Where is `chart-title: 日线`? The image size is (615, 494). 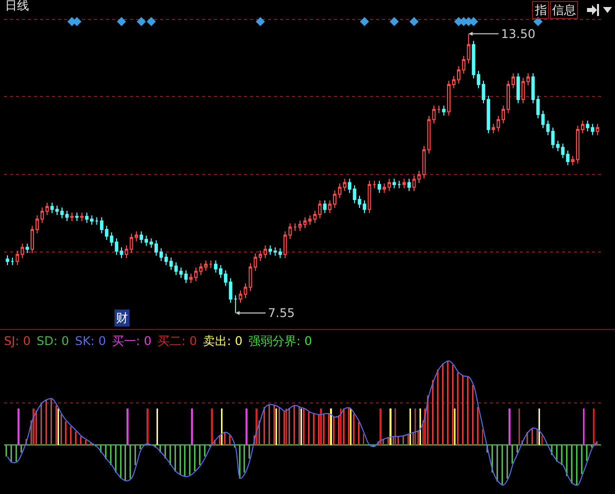
chart-title: 日线 is located at coordinates (16, 6).